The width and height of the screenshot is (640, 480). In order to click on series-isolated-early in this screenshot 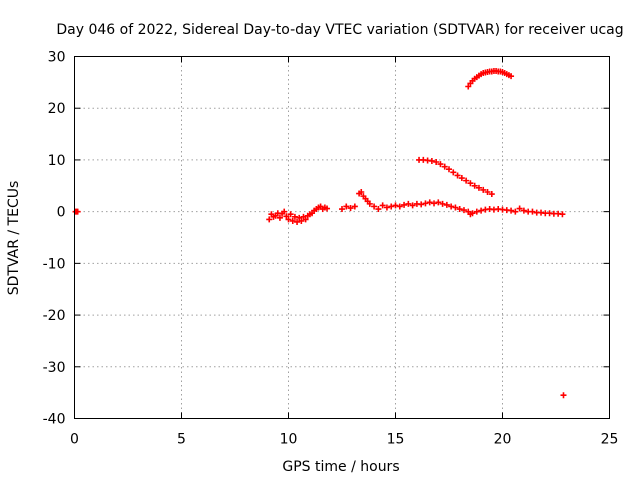, I will do `click(76, 211)`.